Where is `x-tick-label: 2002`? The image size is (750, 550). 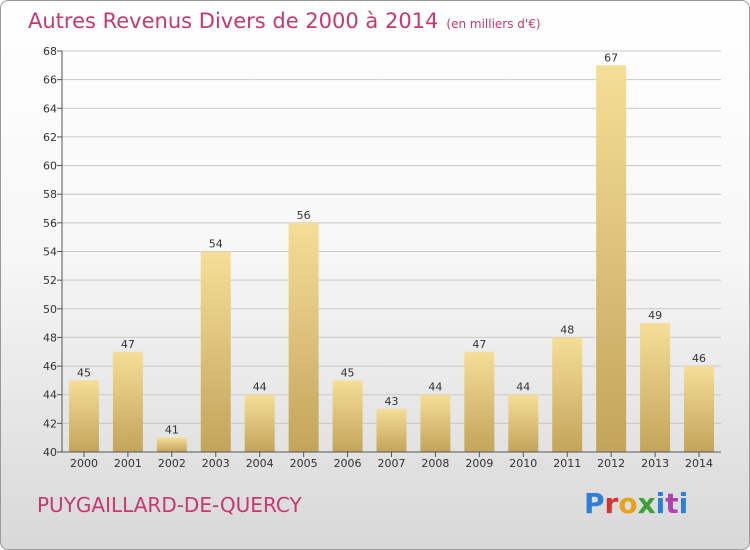 x-tick-label: 2002 is located at coordinates (172, 463).